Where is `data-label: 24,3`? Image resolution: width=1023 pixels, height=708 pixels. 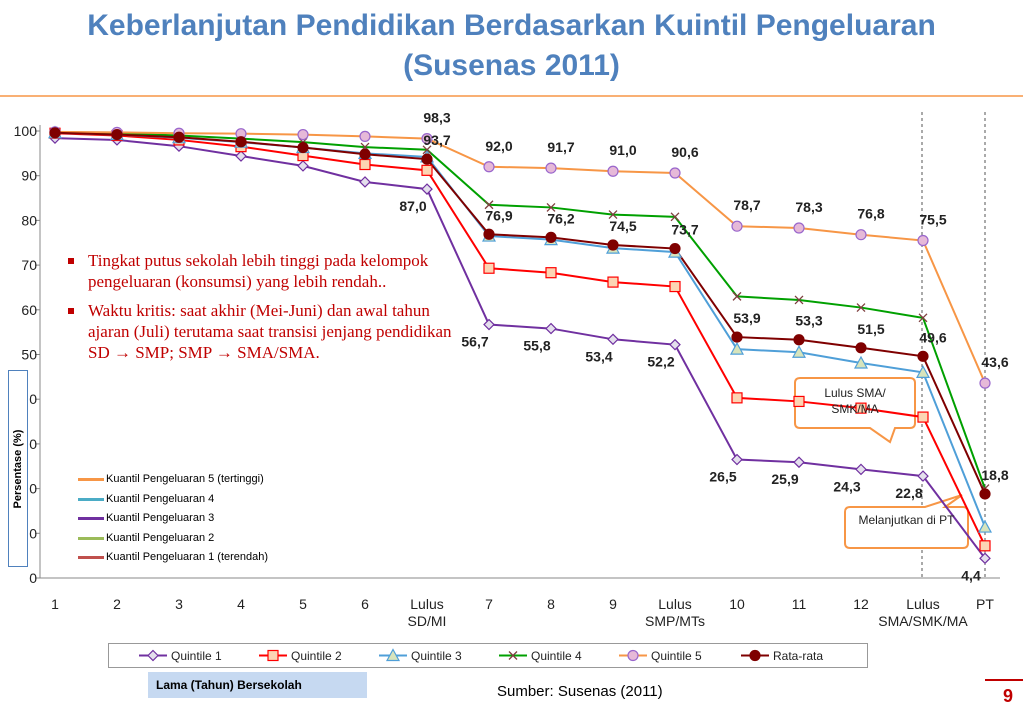
data-label: 24,3 is located at coordinates (846, 486).